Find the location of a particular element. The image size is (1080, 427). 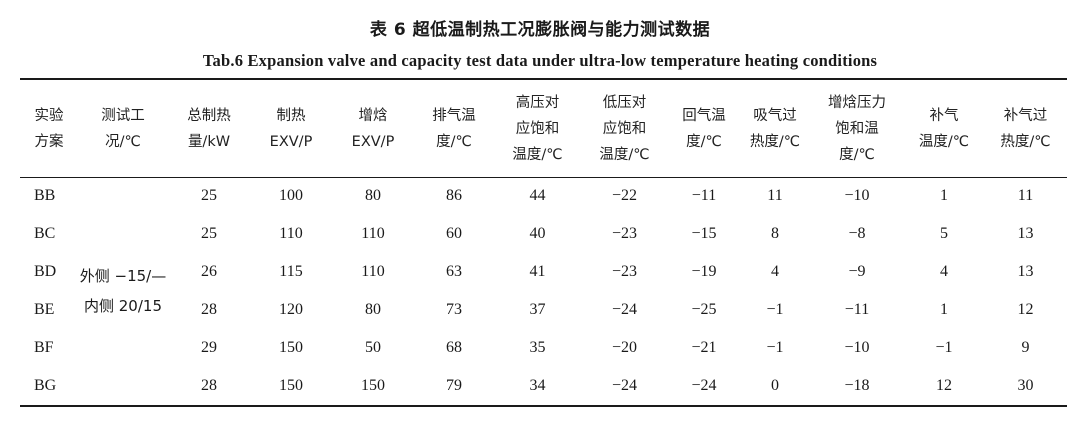

table-row: BE 28 120 80 73 37 −24 −25 −1 −11 1 12 is located at coordinates (543, 310).